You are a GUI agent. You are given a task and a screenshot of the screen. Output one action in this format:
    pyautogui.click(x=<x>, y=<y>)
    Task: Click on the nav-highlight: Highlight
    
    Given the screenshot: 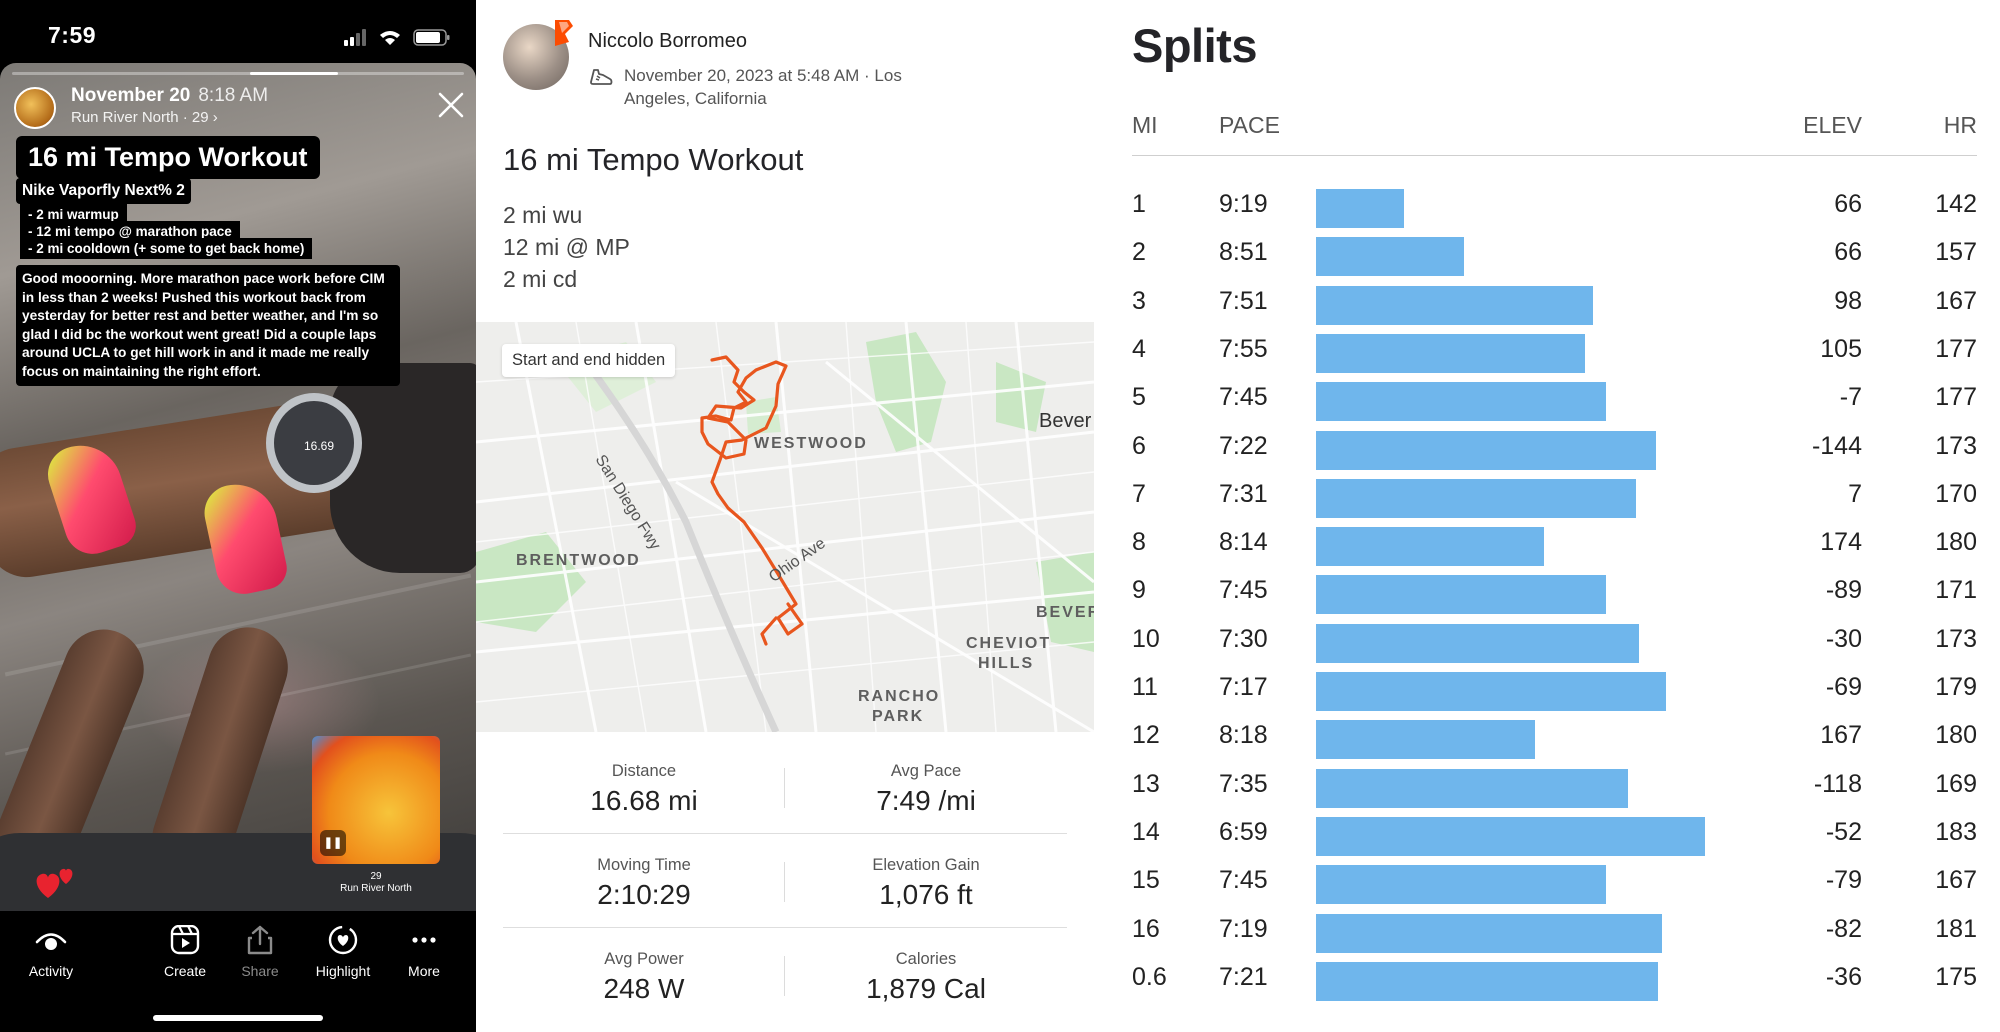 What is the action you would take?
    pyautogui.click(x=343, y=952)
    